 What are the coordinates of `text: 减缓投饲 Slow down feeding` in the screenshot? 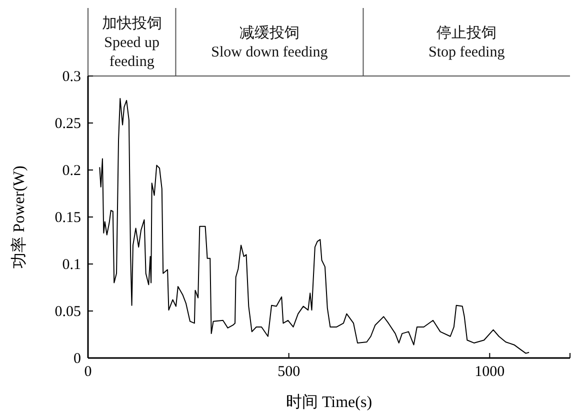 It's located at (269, 42).